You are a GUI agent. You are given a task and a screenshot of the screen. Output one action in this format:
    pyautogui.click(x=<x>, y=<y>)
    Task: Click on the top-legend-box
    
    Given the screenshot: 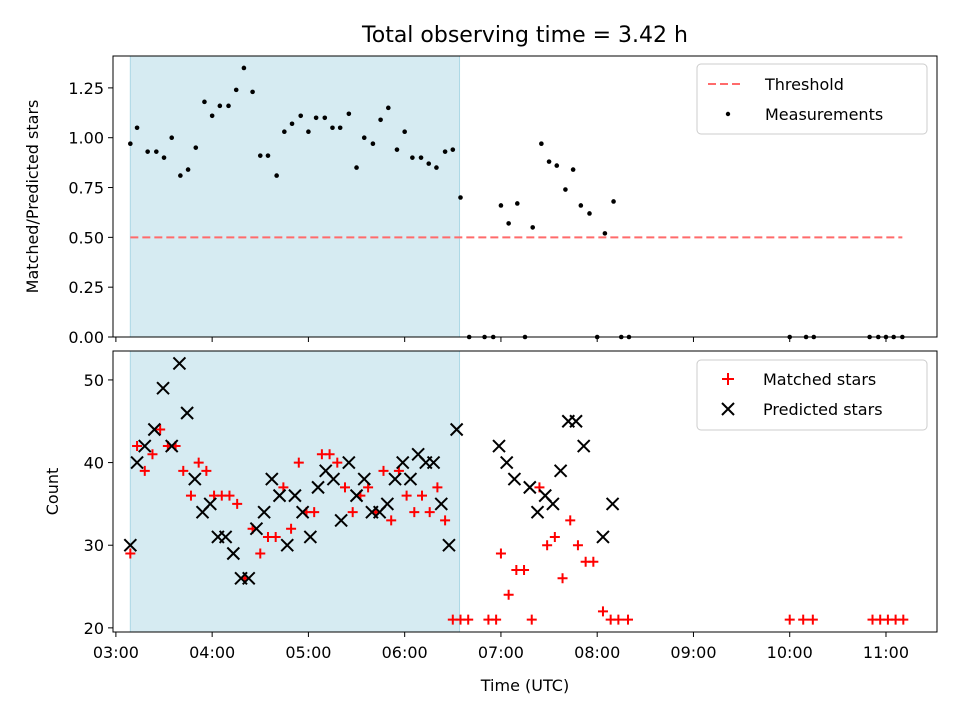 What is the action you would take?
    pyautogui.click(x=812, y=99)
    